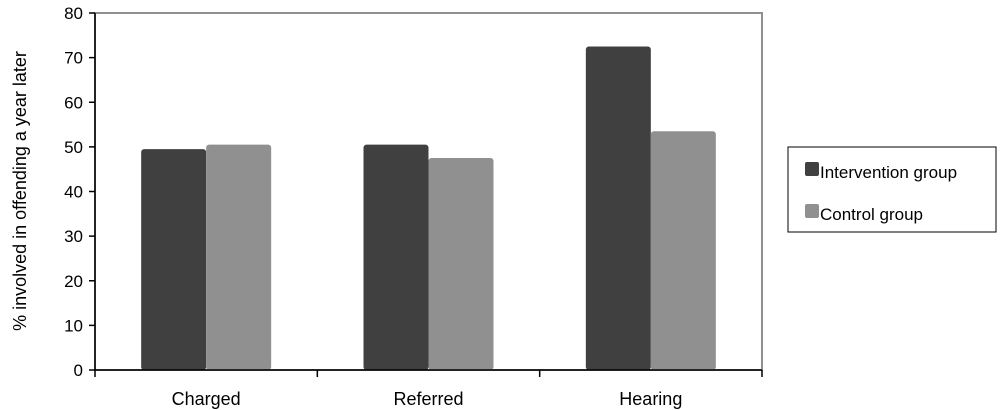  Describe the element at coordinates (174, 259) in the screenshot. I see `bar-intervention-group-charged` at that location.